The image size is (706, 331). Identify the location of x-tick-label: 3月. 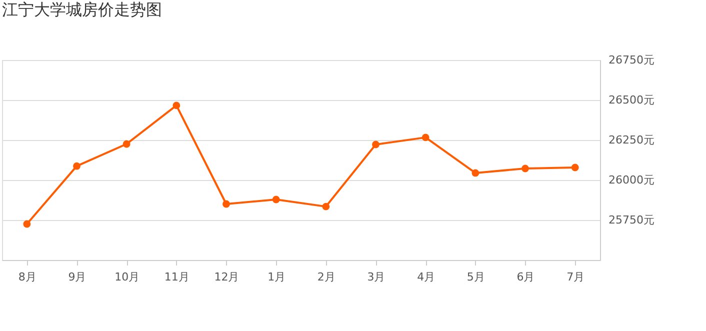
(376, 277).